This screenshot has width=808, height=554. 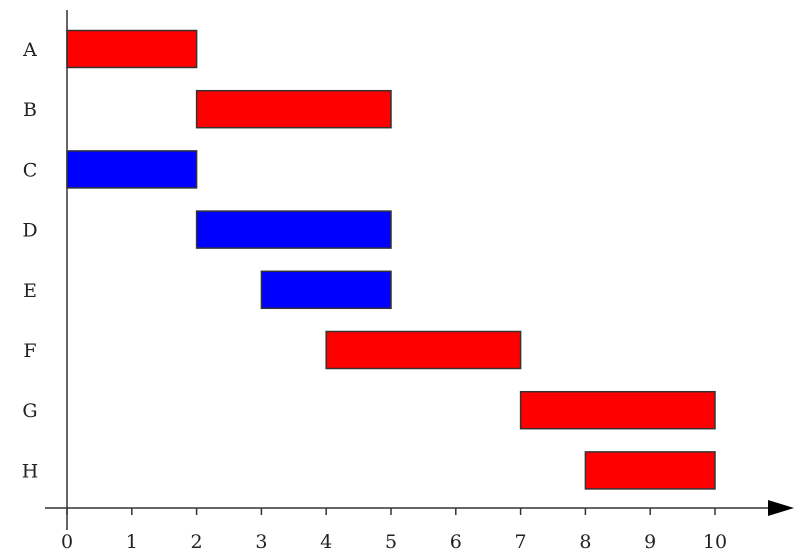 I want to click on bar-e, so click(x=326, y=290).